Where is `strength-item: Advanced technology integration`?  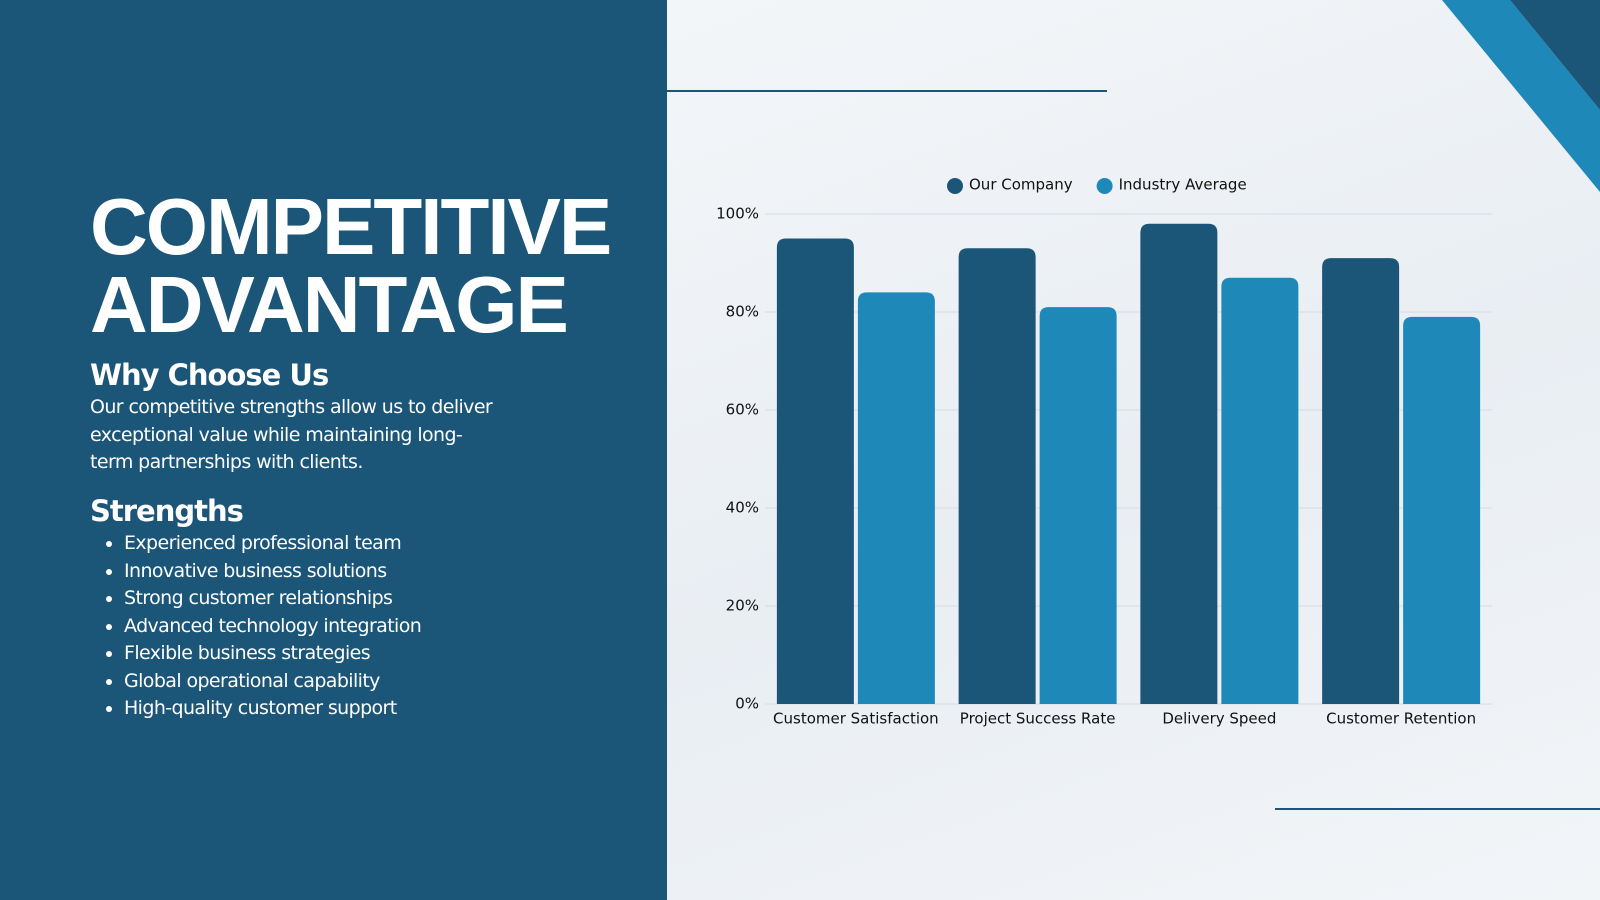
strength-item: Advanced technology integration is located at coordinates (273, 627).